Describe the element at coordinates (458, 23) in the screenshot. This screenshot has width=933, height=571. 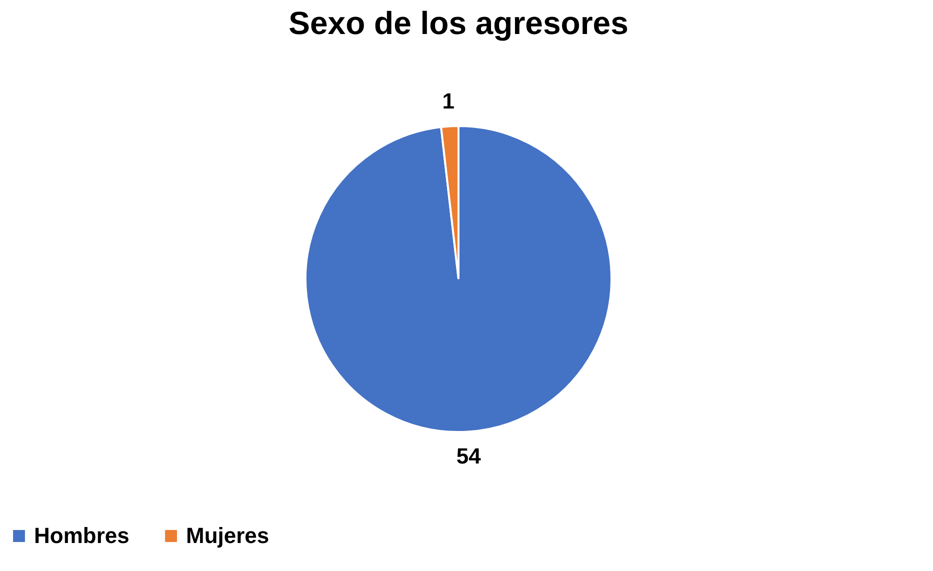
I see `chart-title: Sexo de los agresores` at that location.